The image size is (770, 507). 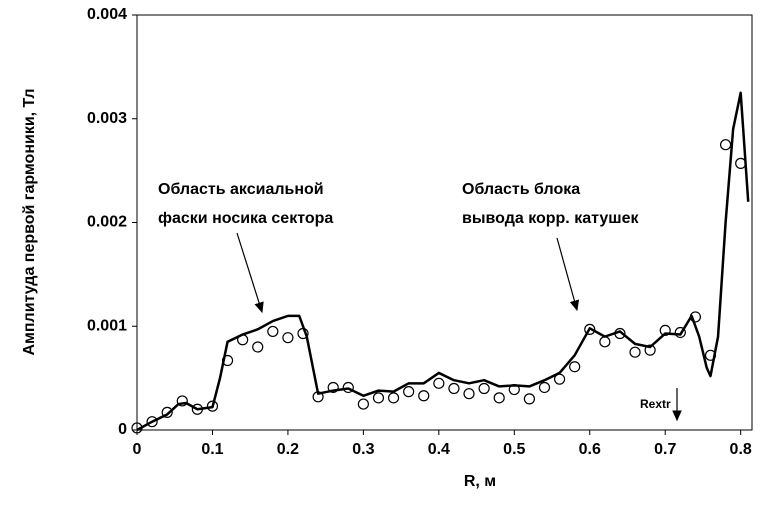 What do you see at coordinates (439, 449) in the screenshot?
I see `x-tick-label: 0.4` at bounding box center [439, 449].